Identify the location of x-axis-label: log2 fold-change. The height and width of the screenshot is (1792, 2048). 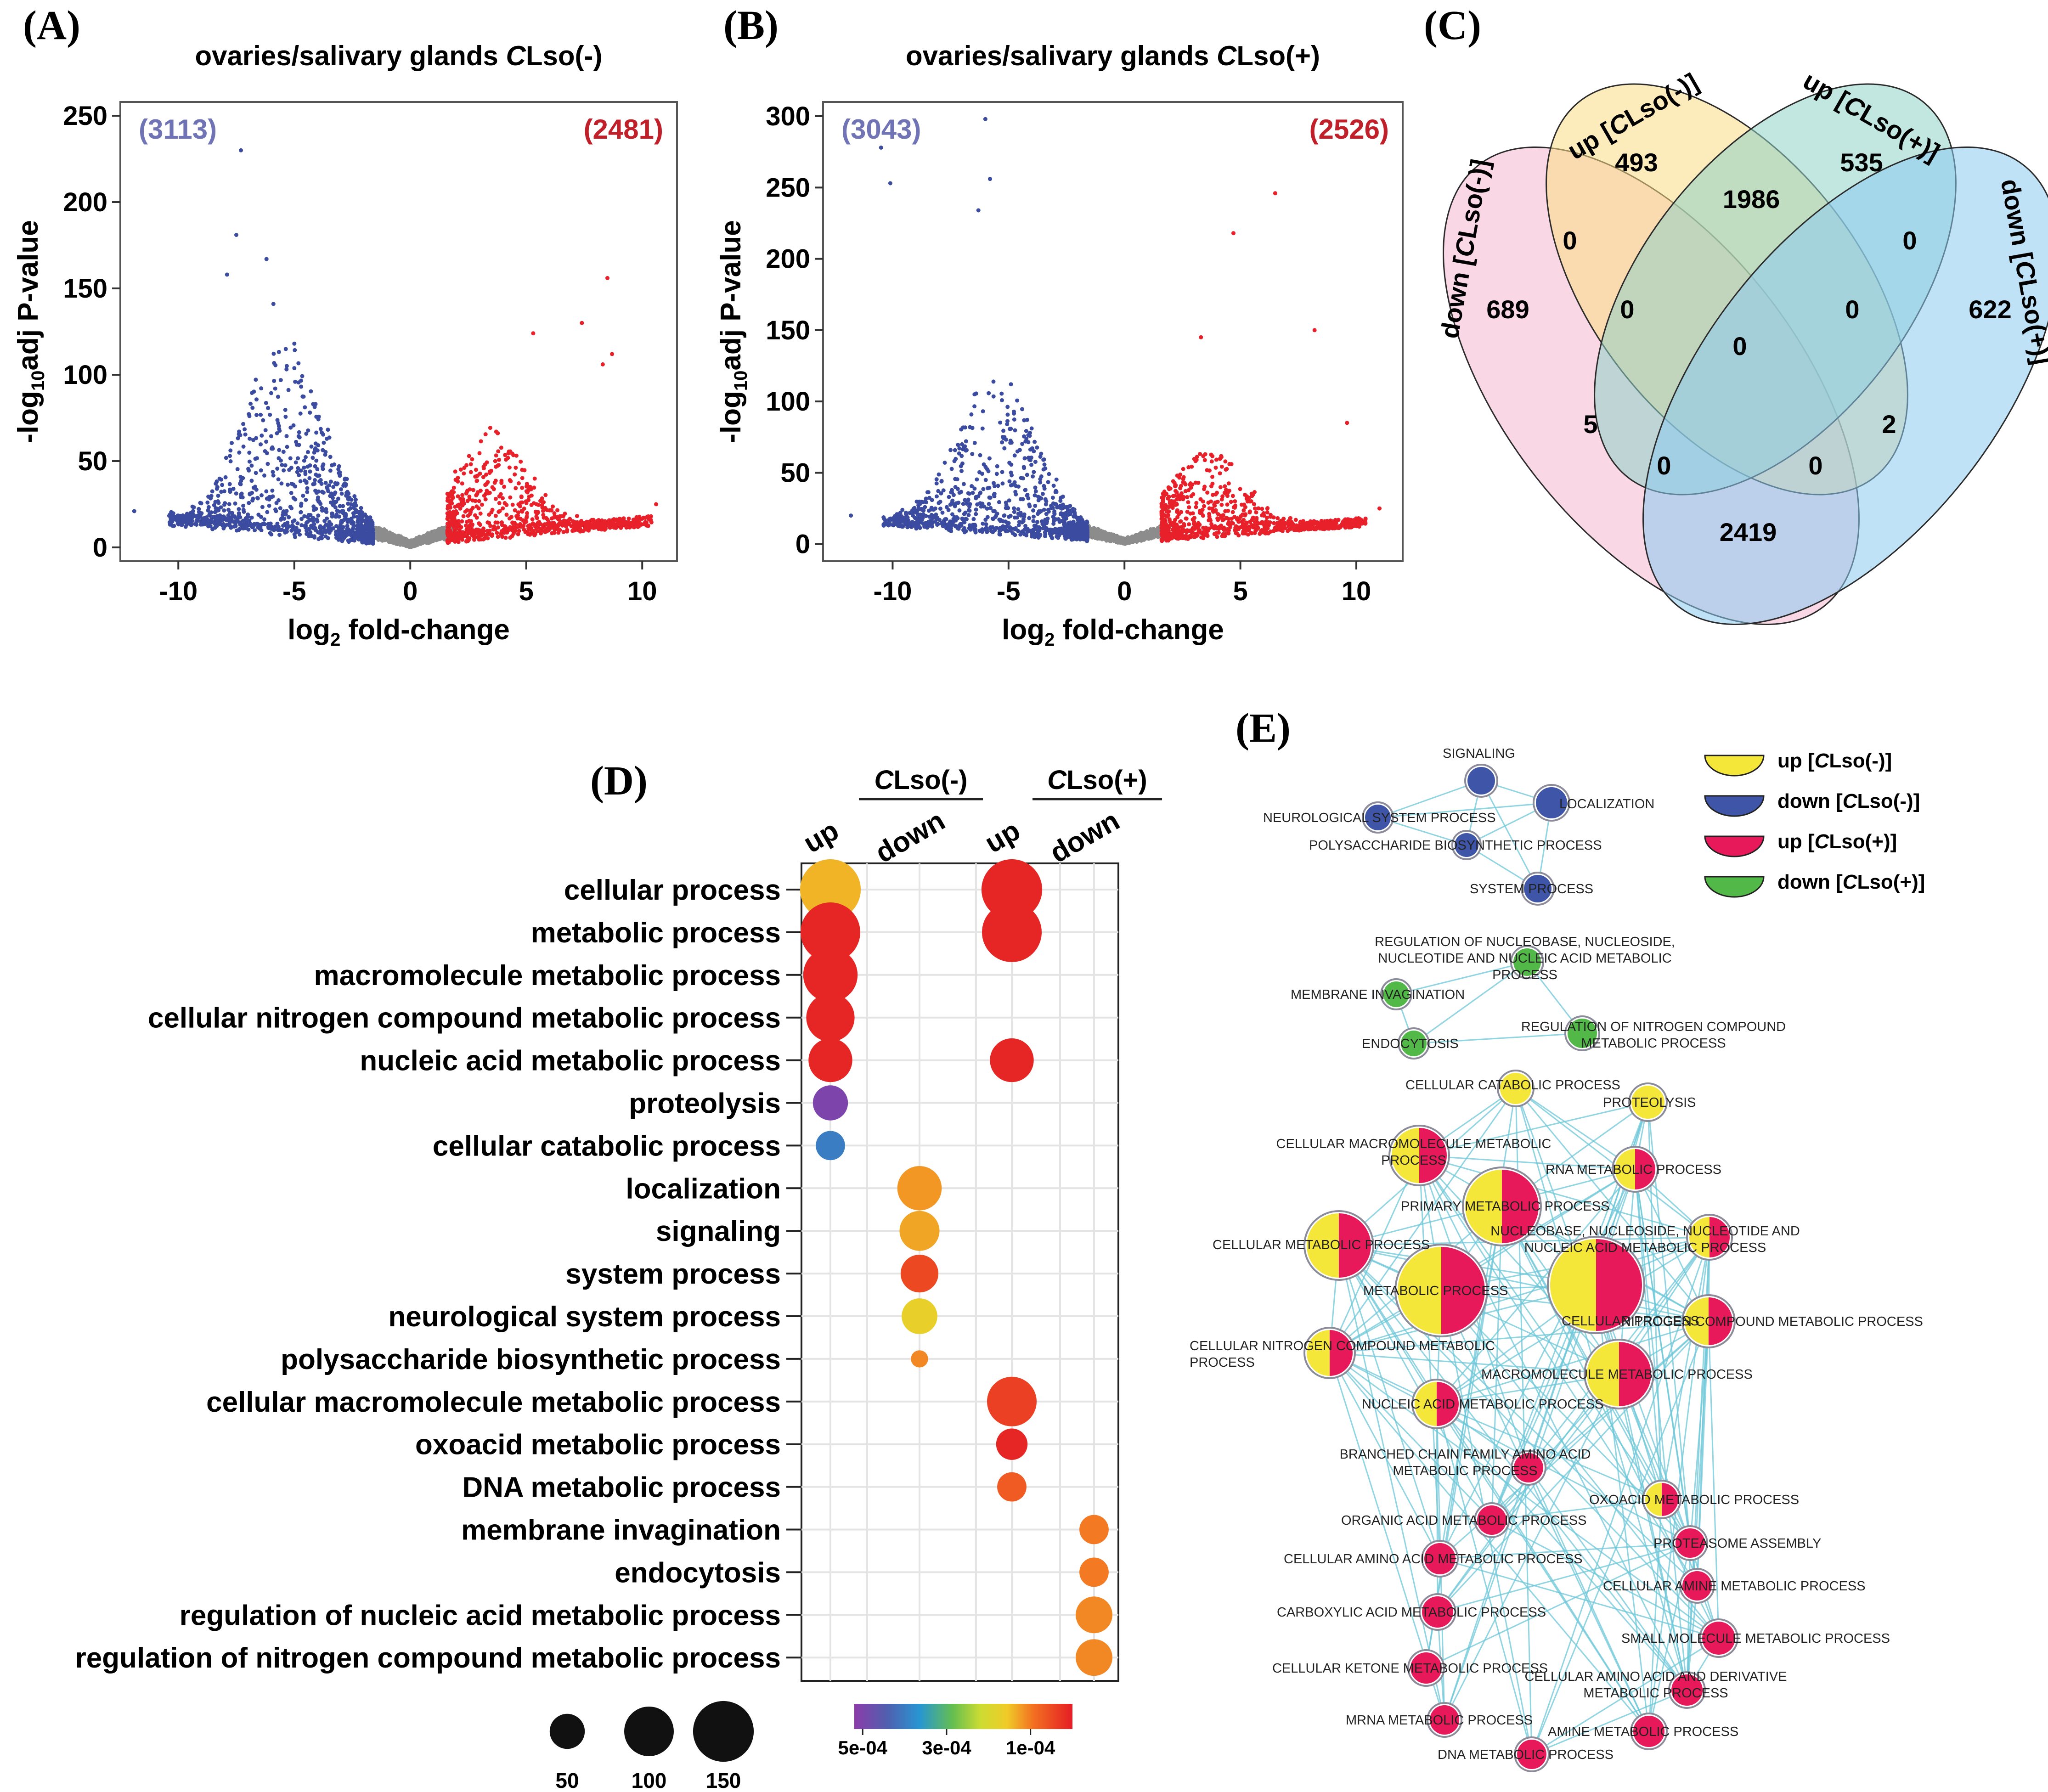
(399, 632).